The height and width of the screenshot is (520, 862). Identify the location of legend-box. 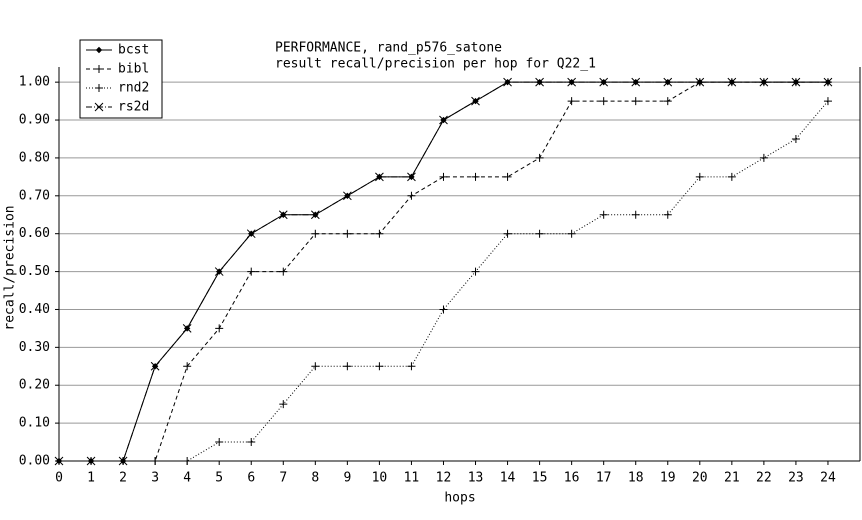
(121, 79).